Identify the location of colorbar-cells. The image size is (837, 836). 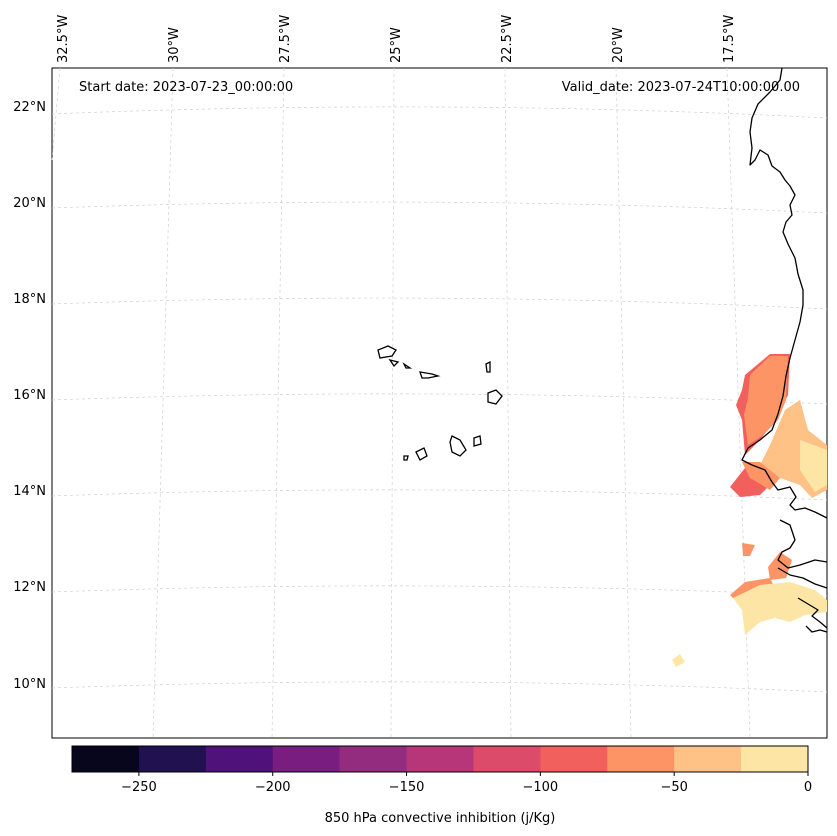
(440, 759).